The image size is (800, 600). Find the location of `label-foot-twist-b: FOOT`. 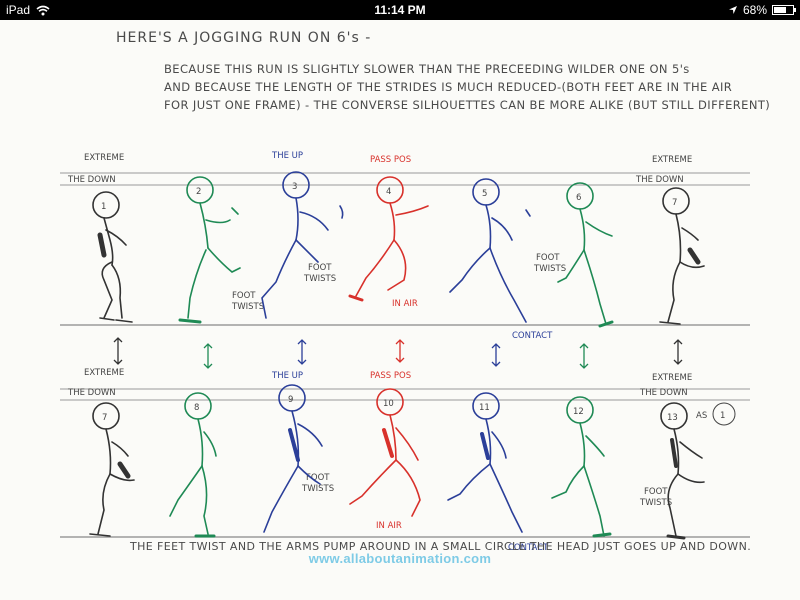

label-foot-twist-b: FOOT is located at coordinates (320, 268).